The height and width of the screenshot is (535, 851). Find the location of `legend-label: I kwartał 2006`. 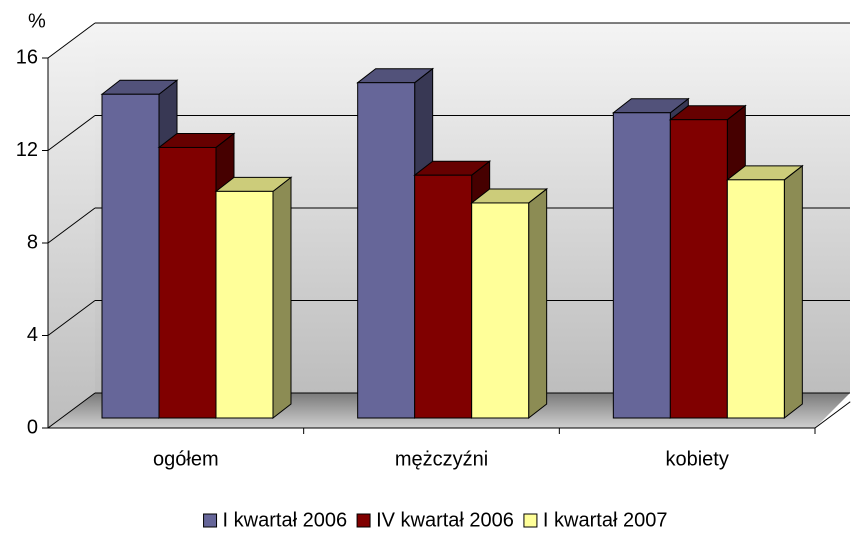

legend-label: I kwartał 2006 is located at coordinates (285, 520).